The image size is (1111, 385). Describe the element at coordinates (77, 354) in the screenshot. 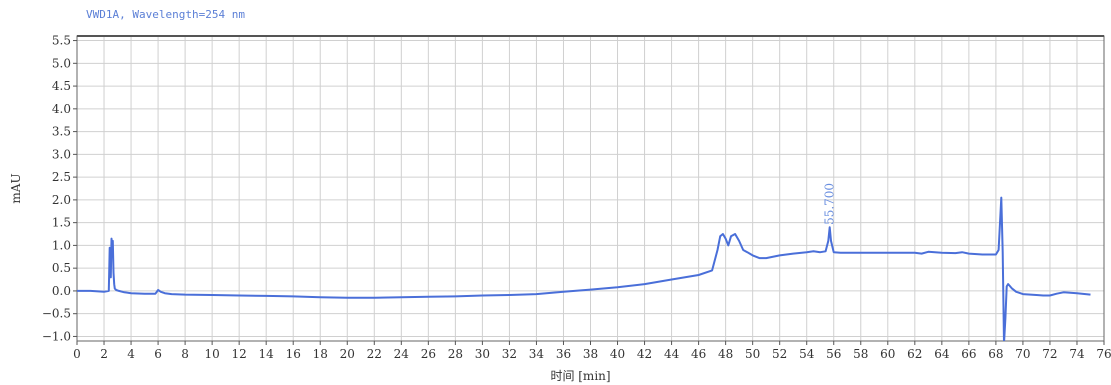

I see `x-tick-label: 0` at that location.